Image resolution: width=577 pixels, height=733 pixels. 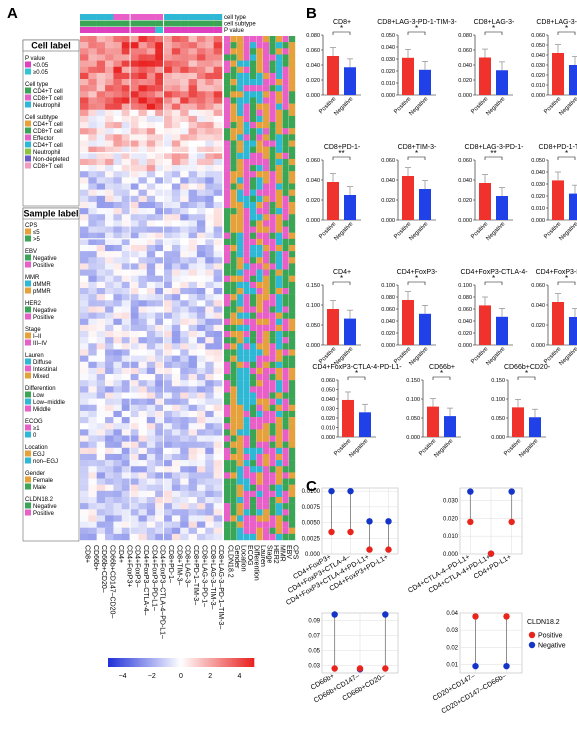 I want to click on y-tick-label: 0.0050, so click(x=311, y=524).